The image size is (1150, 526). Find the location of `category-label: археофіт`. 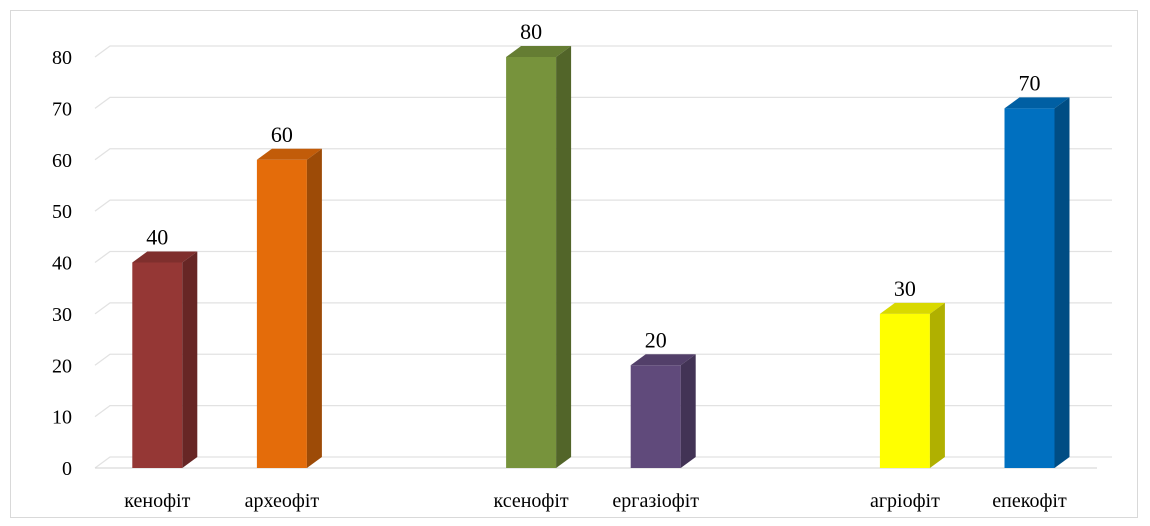

category-label: археофіт is located at coordinates (282, 501).